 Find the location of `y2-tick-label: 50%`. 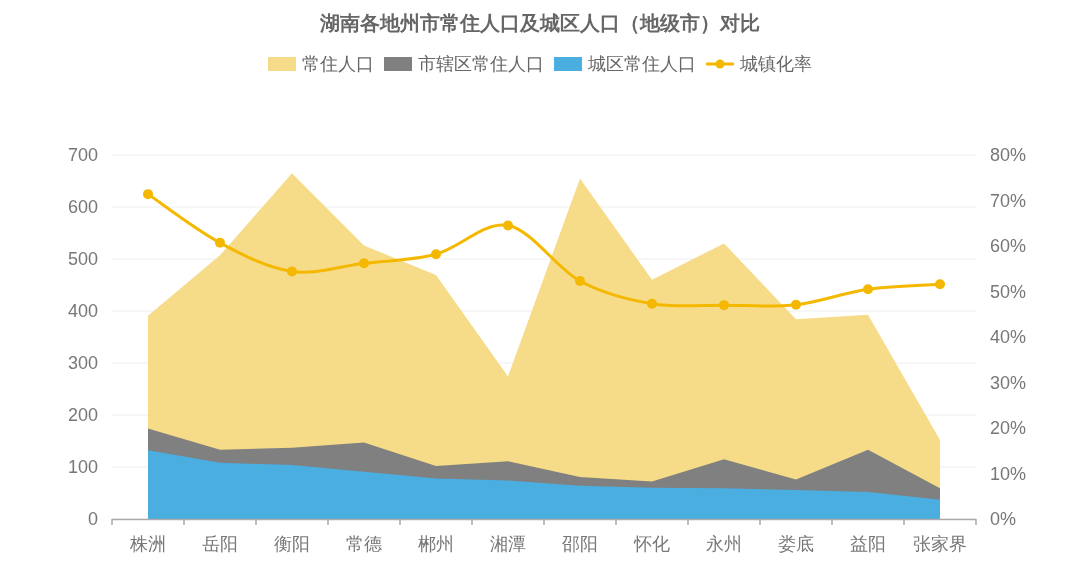

y2-tick-label: 50% is located at coordinates (1008, 291).